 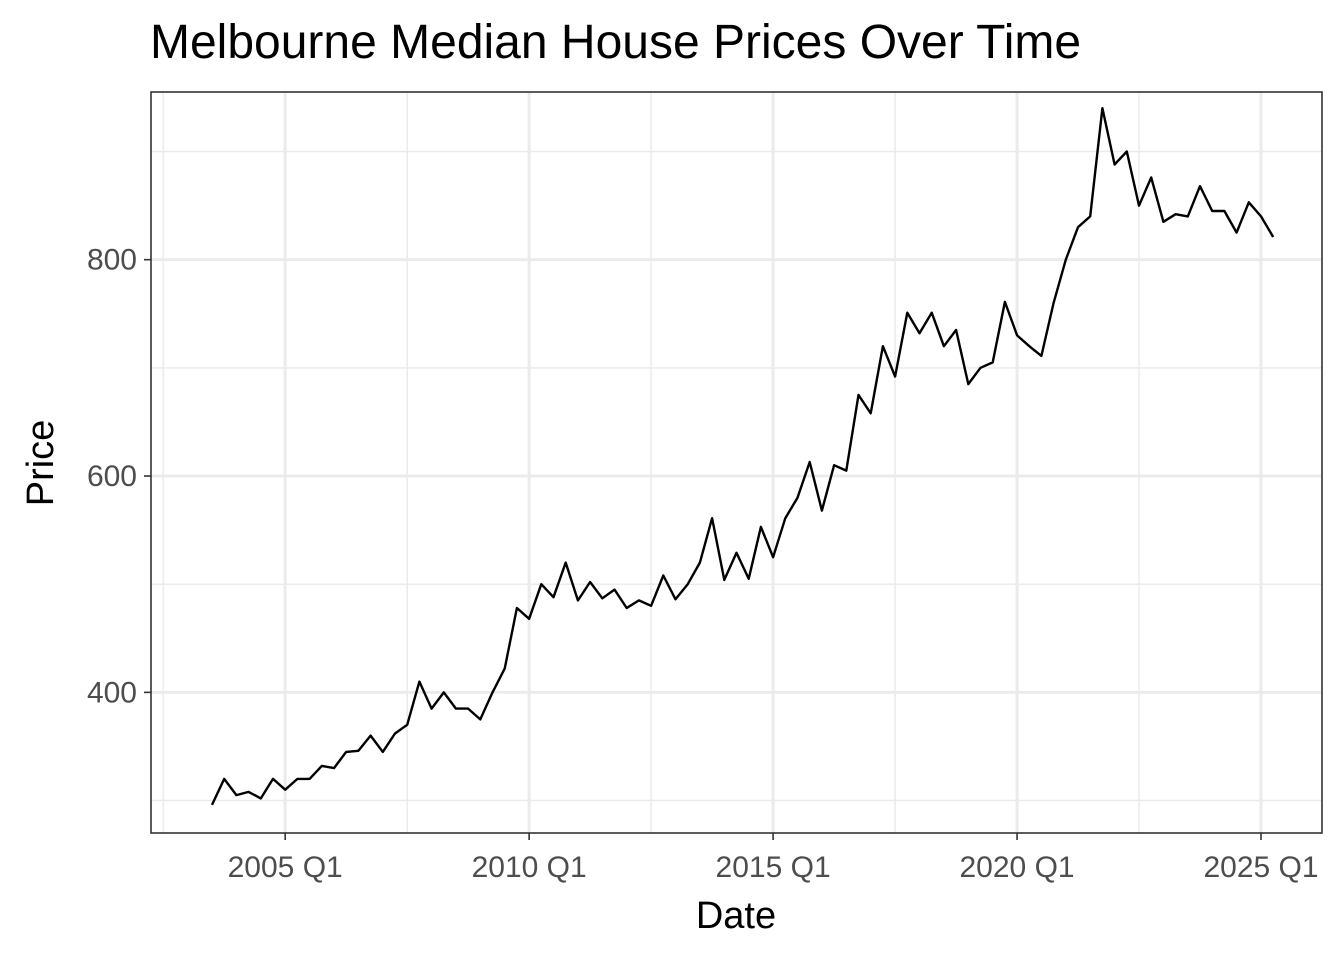 What do you see at coordinates (1260, 867) in the screenshot?
I see `x-tick-label: 2025 Q1` at bounding box center [1260, 867].